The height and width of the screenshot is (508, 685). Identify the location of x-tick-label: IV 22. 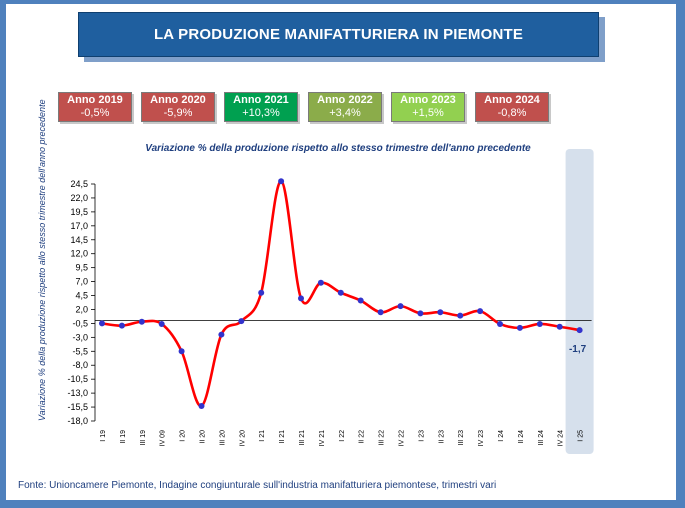
(402, 438).